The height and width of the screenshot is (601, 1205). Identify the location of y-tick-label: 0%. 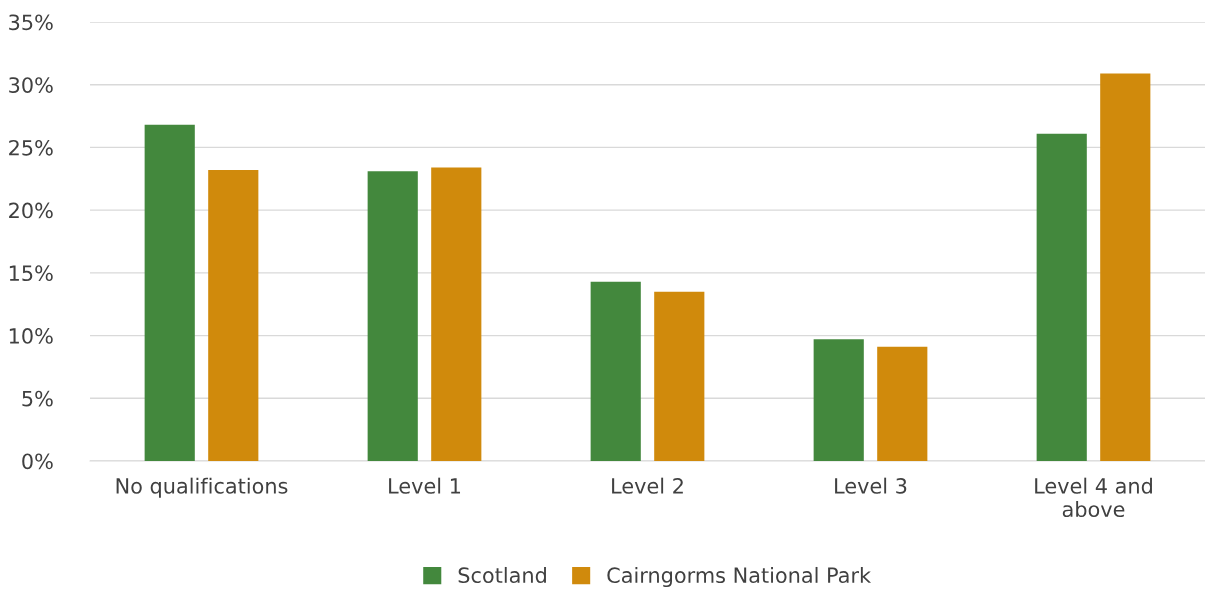
(37, 461).